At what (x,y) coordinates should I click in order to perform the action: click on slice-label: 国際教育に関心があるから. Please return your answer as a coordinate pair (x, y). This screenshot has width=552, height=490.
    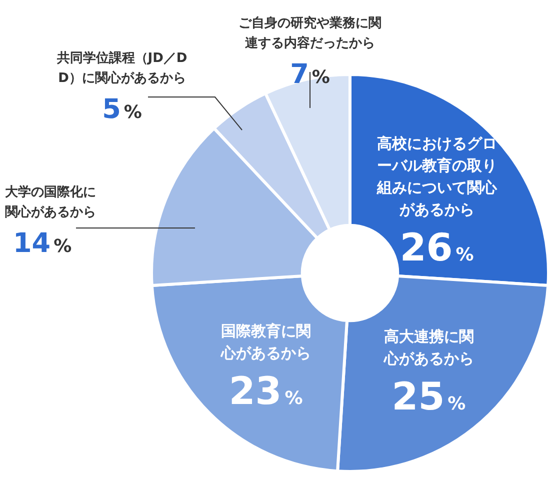
    Looking at the image, I should click on (265, 342).